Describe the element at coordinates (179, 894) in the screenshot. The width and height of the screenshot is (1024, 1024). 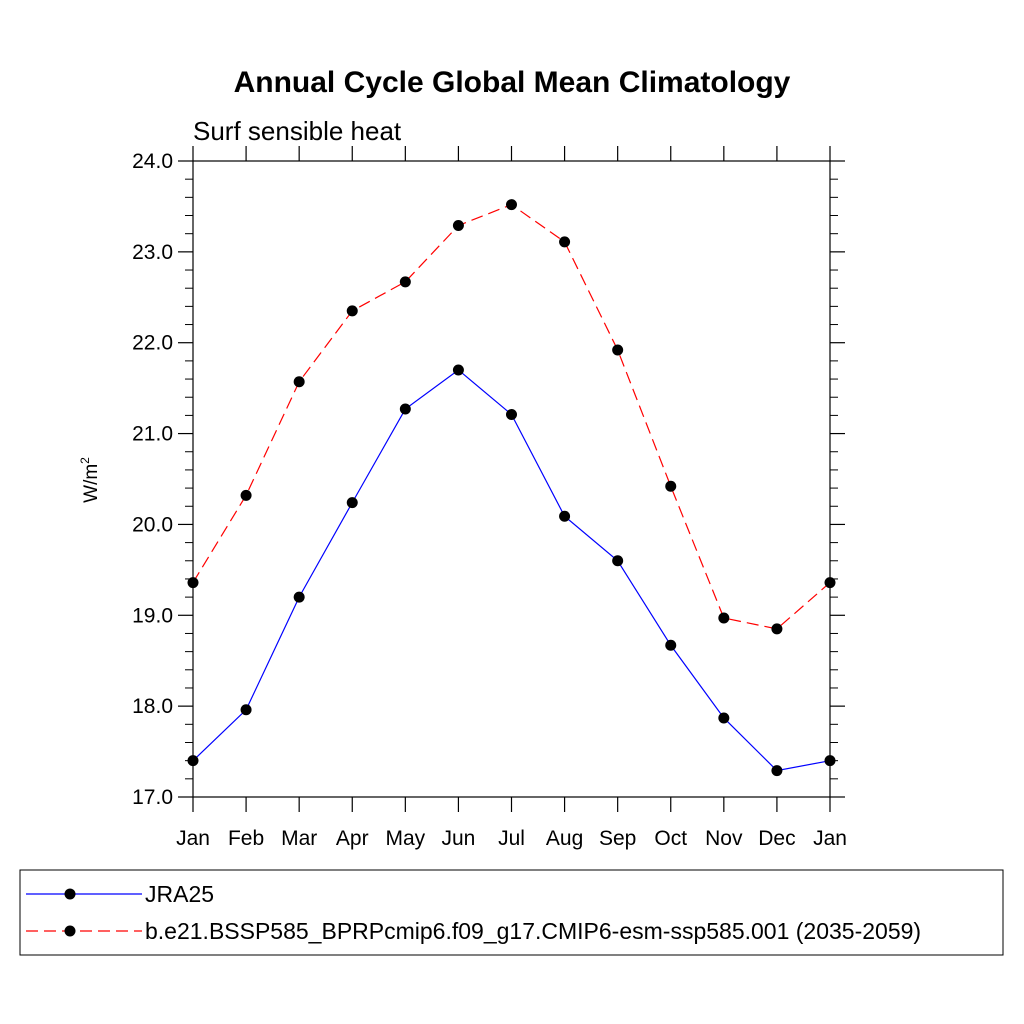
I see `legend-label-0: JRA25` at that location.